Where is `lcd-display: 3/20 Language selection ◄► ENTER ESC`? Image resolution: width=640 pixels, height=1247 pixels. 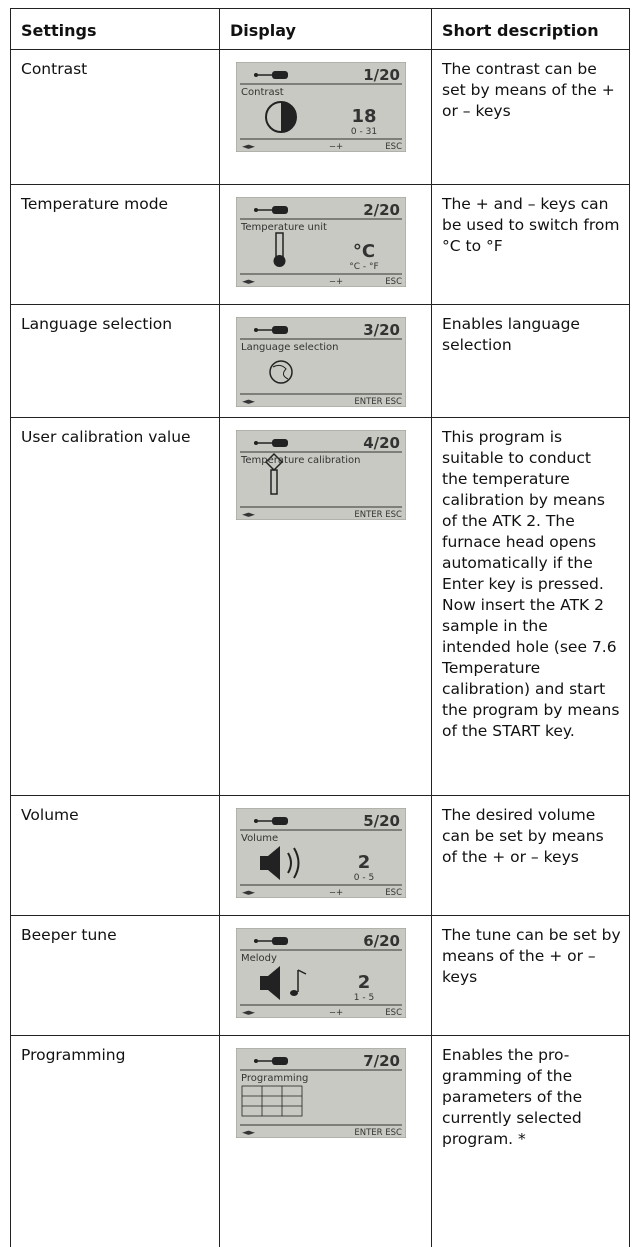 lcd-display: 3/20 Language selection ◄► ENTER ESC is located at coordinates (321, 362).